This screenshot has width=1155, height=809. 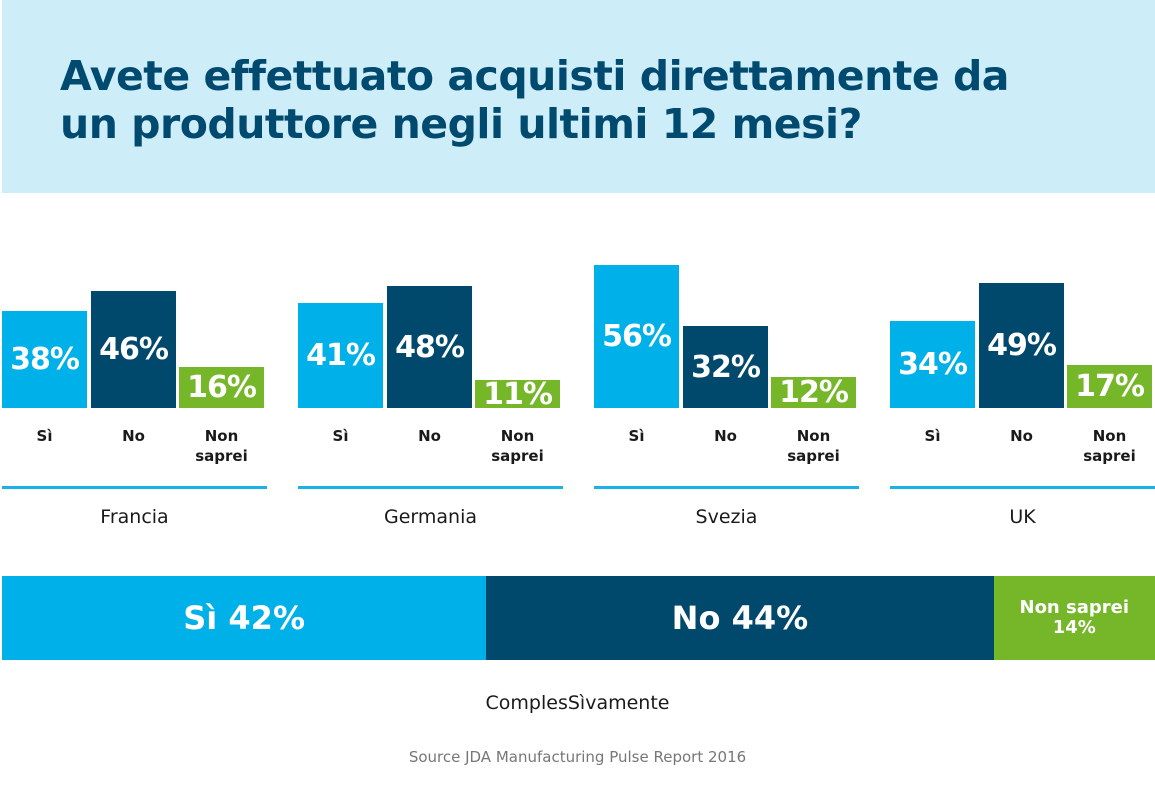 I want to click on bar-non-saprei: 17%, so click(x=1109, y=386).